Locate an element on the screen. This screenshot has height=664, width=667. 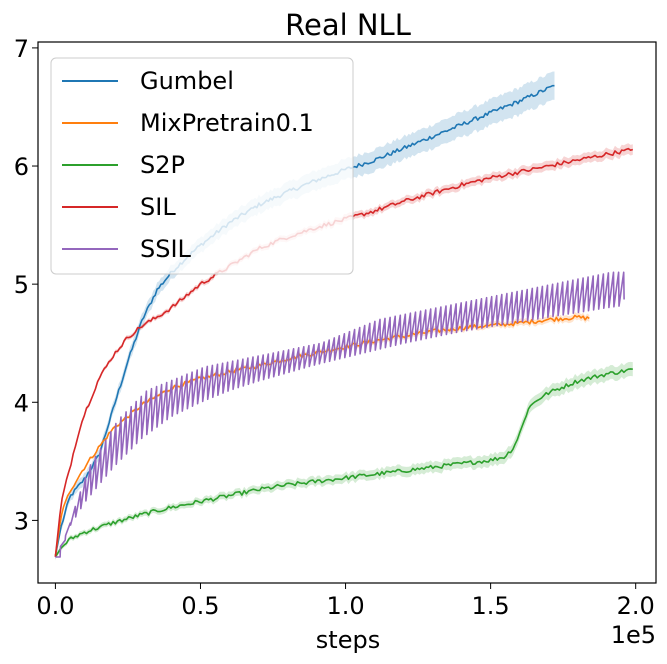
legend-label-gumbel: Gumbel is located at coordinates (187, 81).